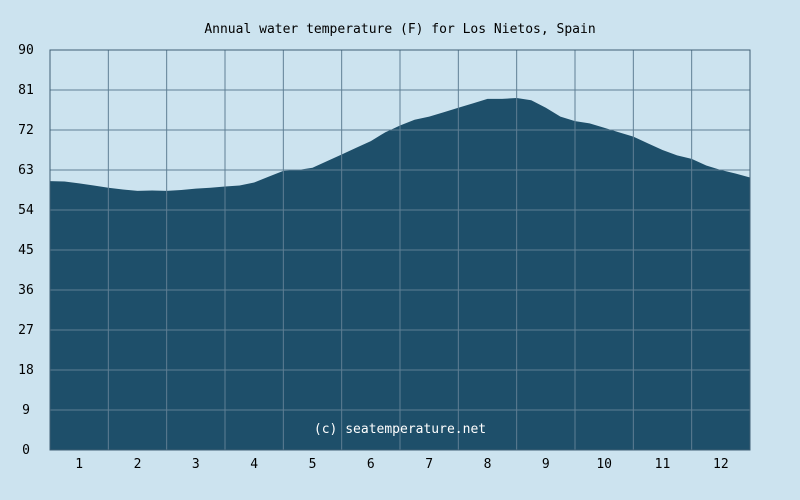 This screenshot has height=500, width=800. I want to click on y-tick-label: 0, so click(26, 450).